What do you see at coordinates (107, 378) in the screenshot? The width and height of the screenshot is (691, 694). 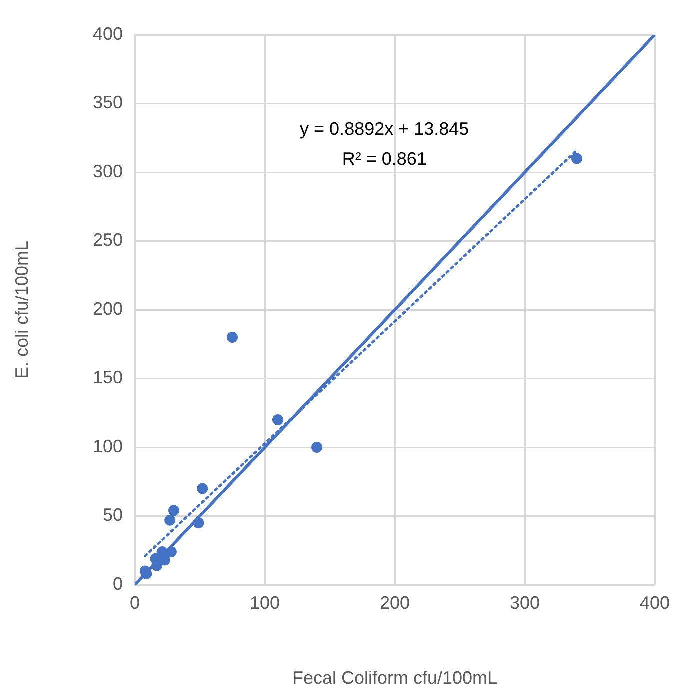 I see `y-tick-label: 150` at bounding box center [107, 378].